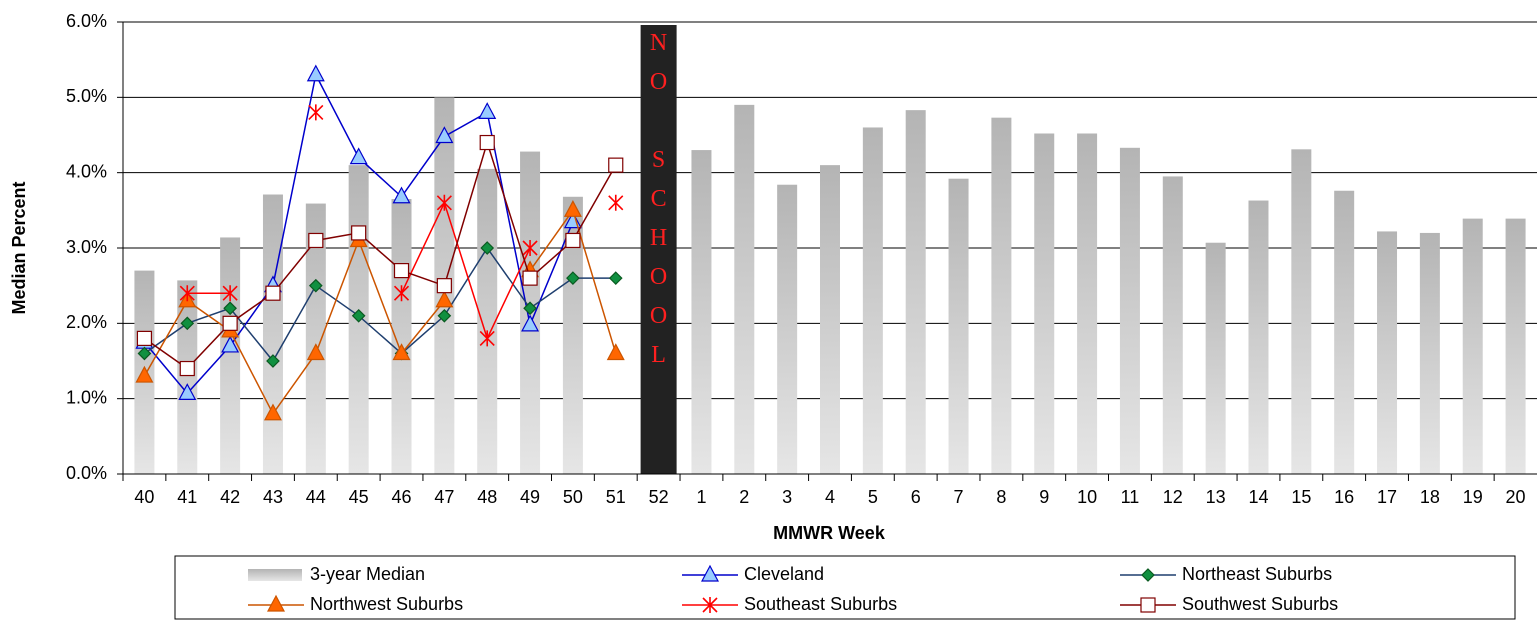 The image size is (1538, 621). What do you see at coordinates (916, 497) in the screenshot?
I see `x-tick-label: 6` at bounding box center [916, 497].